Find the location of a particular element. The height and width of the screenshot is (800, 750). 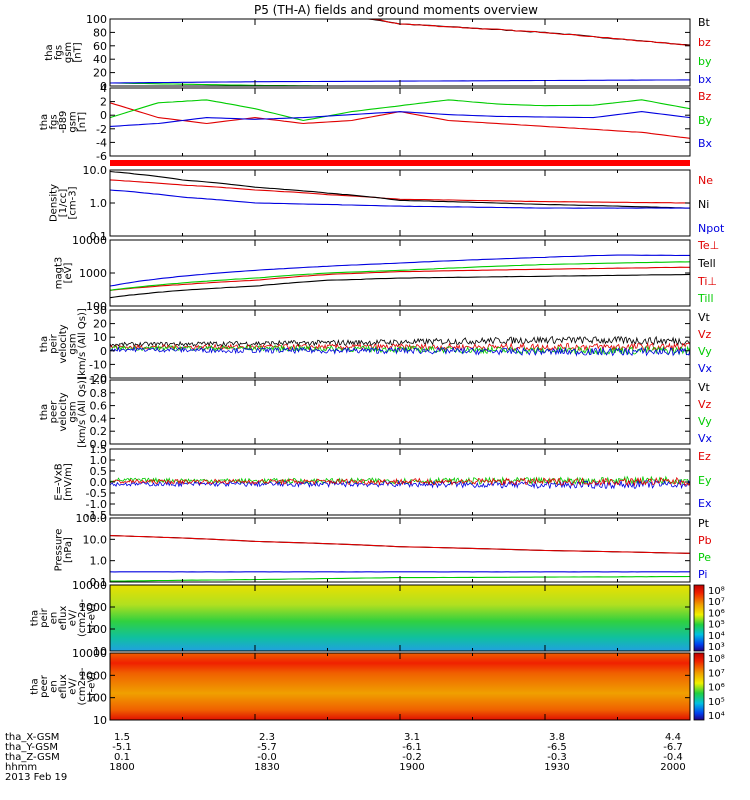

y-tick-label: 1.5 is located at coordinates (99, 449).